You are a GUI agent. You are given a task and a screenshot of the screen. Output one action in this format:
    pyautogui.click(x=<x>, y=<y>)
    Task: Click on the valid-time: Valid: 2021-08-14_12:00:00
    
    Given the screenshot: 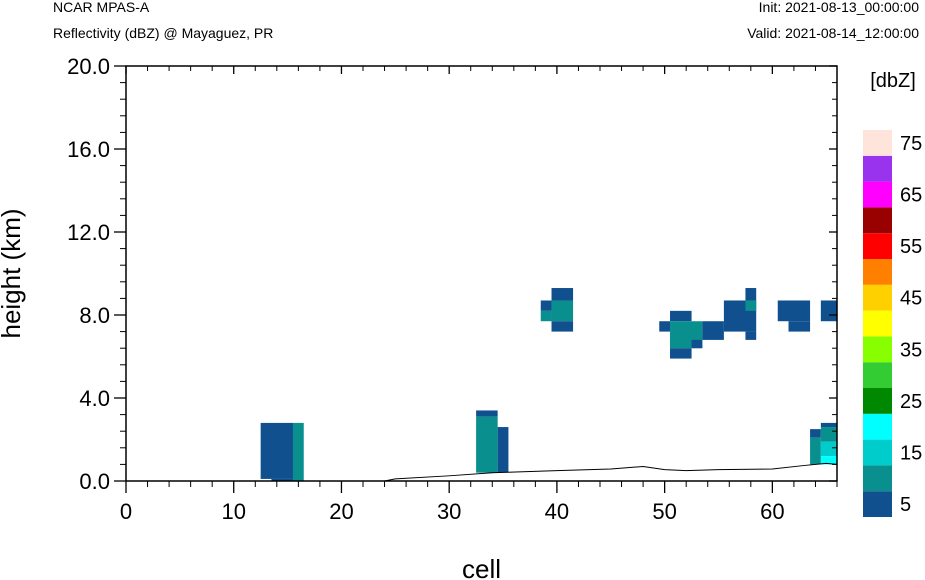 What is the action you would take?
    pyautogui.click(x=833, y=33)
    